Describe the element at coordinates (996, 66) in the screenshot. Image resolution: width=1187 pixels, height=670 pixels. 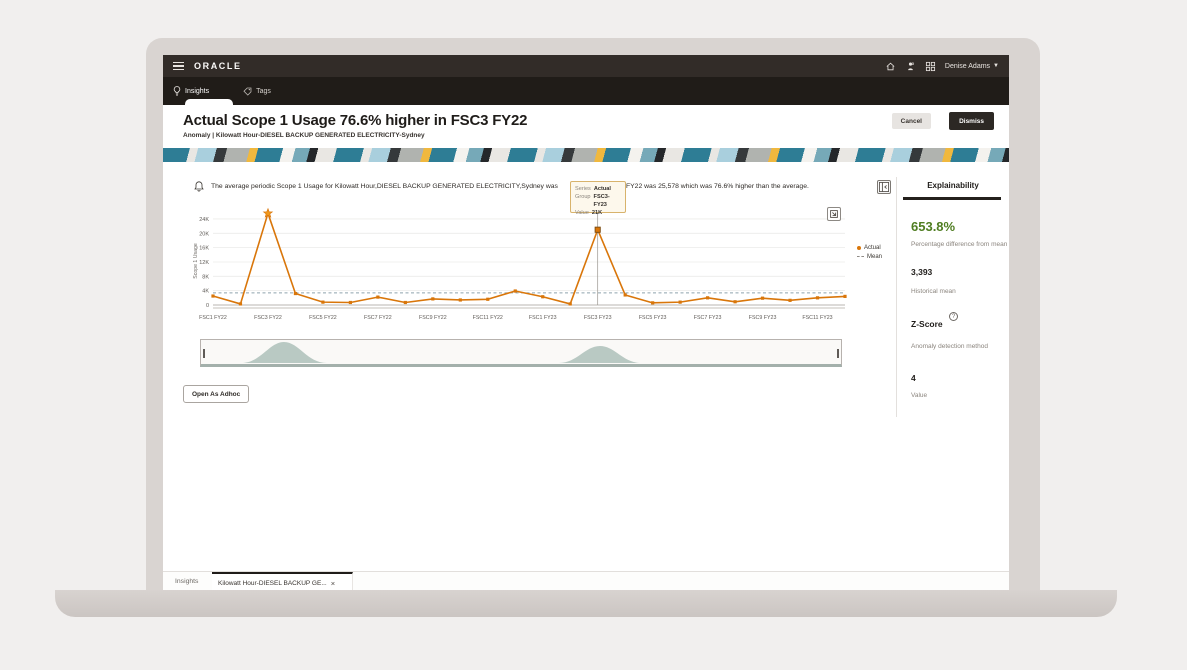
I see `chevron-down-icon: ▼` at that location.